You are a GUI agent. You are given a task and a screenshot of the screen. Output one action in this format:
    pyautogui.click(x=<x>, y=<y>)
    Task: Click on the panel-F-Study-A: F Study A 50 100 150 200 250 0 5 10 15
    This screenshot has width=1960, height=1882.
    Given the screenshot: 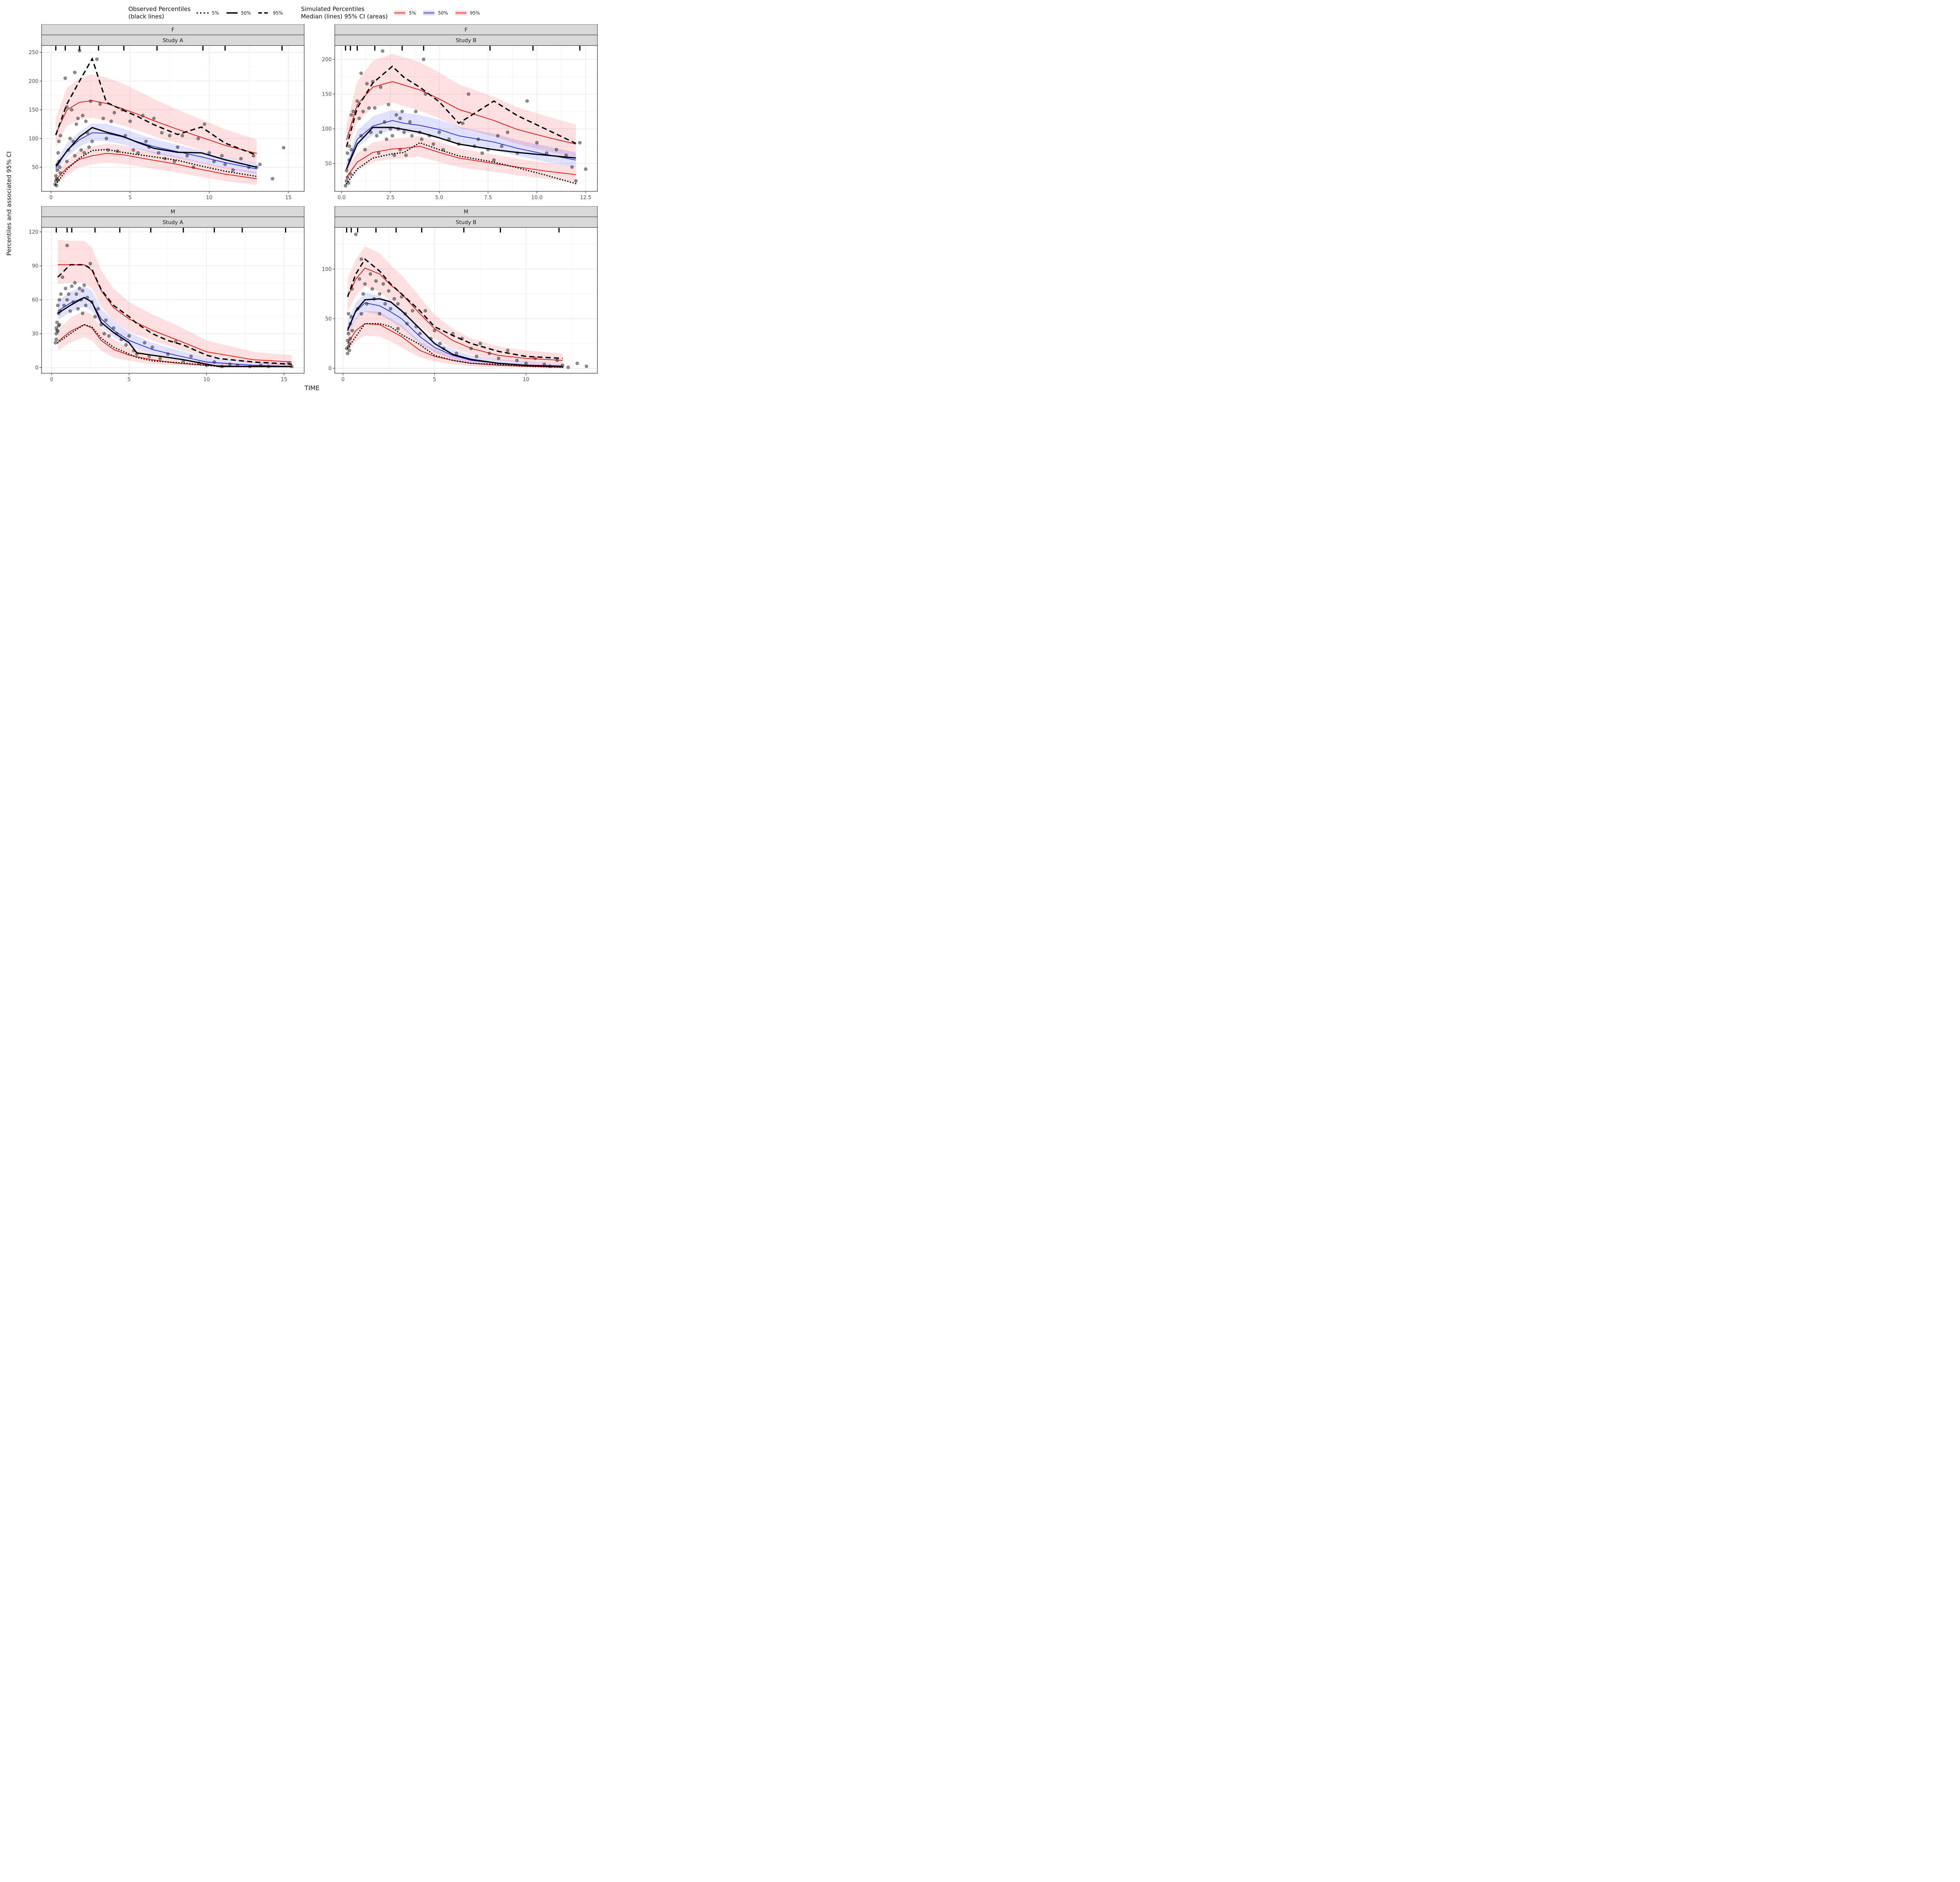 What is the action you would take?
    pyautogui.click(x=165, y=113)
    